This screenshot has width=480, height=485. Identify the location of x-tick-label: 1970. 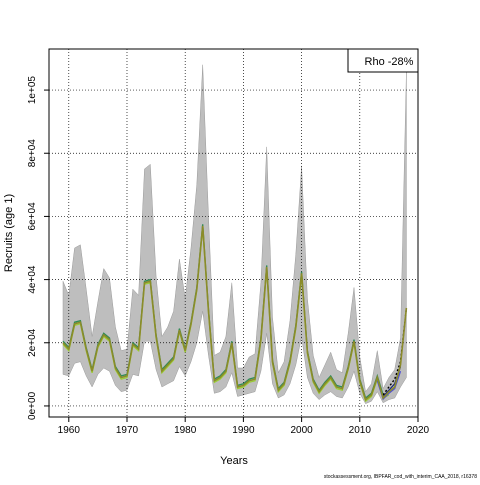
(127, 430).